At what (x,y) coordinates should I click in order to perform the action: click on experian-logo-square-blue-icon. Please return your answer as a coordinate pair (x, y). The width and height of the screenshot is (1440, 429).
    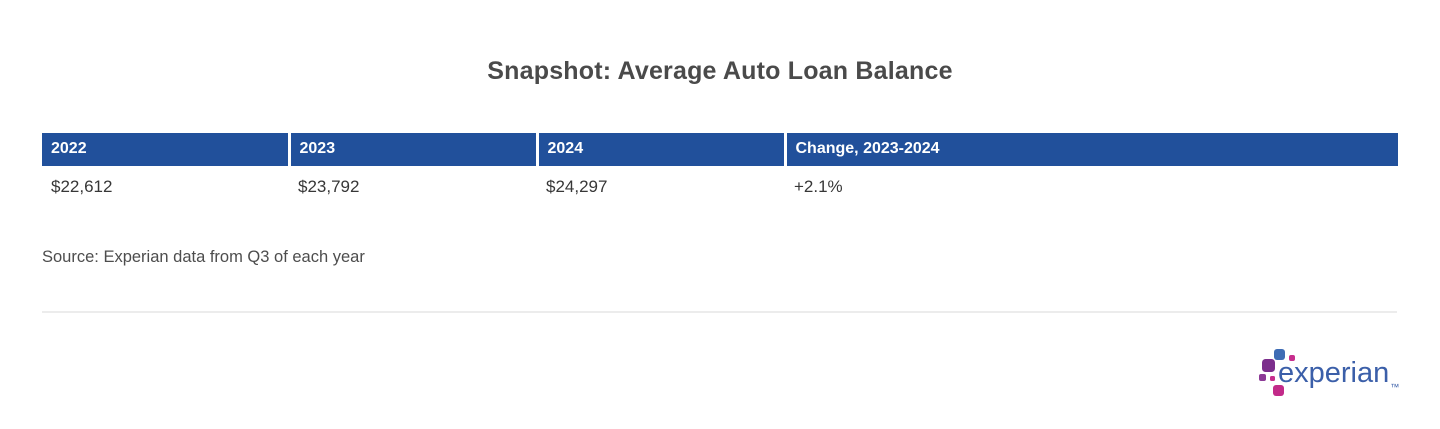
    Looking at the image, I should click on (1279, 354).